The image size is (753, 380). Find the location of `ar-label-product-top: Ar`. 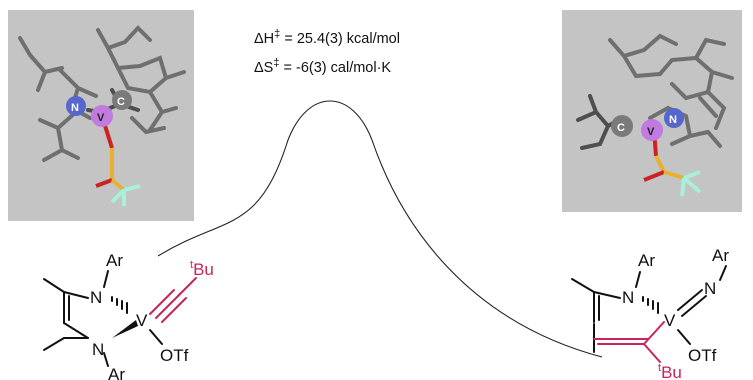

ar-label-product-top: Ar is located at coordinates (646, 260).